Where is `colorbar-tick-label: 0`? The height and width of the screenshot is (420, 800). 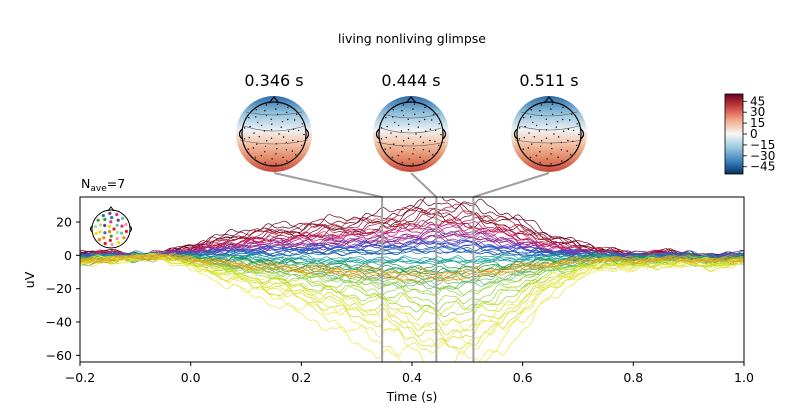 colorbar-tick-label: 0 is located at coordinates (754, 134).